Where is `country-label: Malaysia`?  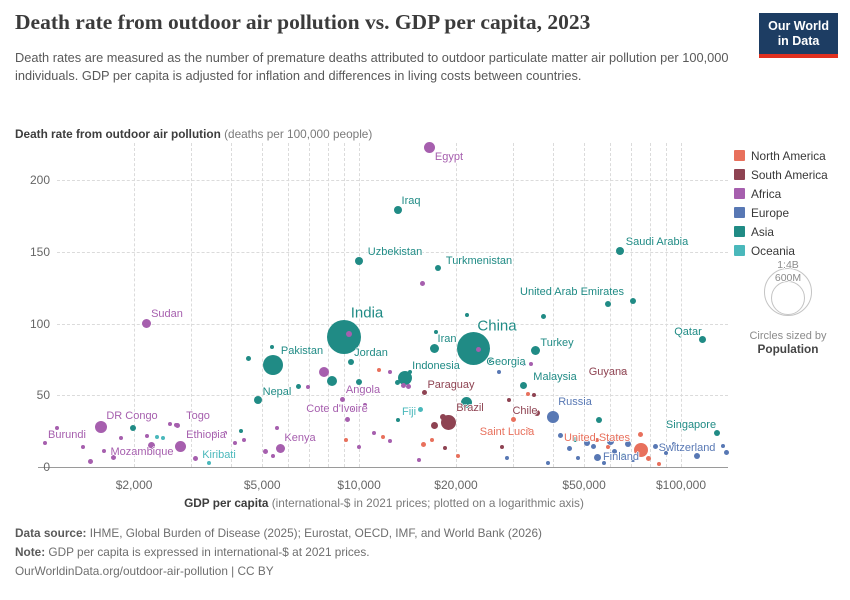 country-label: Malaysia is located at coordinates (555, 377).